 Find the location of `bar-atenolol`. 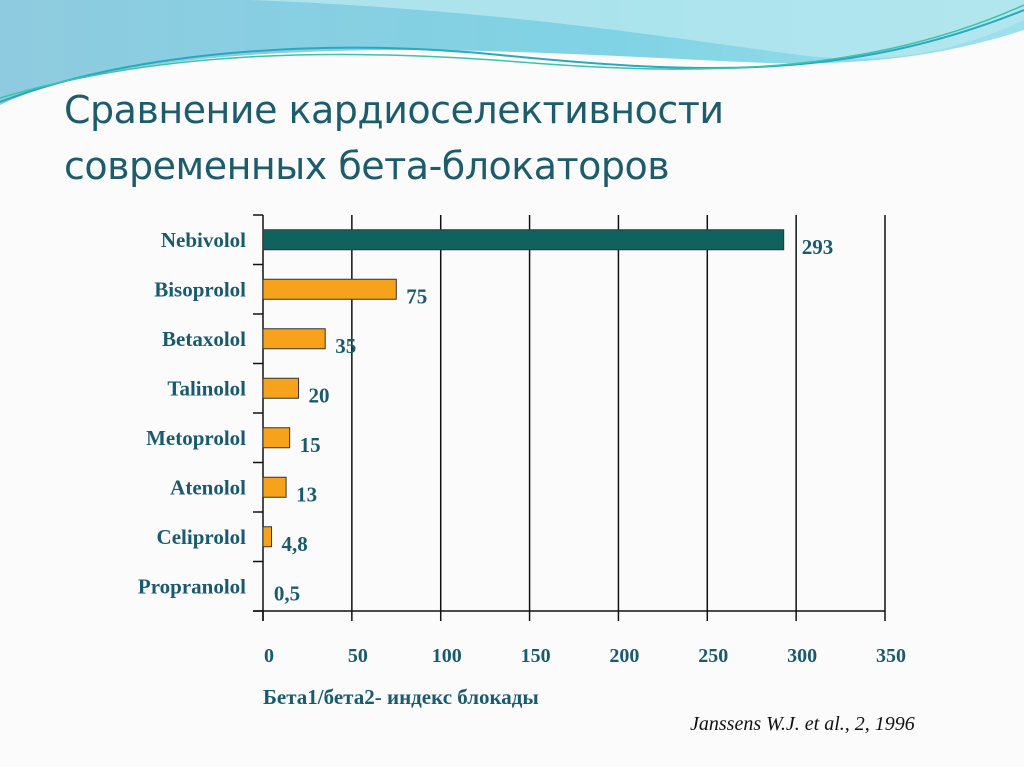

bar-atenolol is located at coordinates (274, 487).